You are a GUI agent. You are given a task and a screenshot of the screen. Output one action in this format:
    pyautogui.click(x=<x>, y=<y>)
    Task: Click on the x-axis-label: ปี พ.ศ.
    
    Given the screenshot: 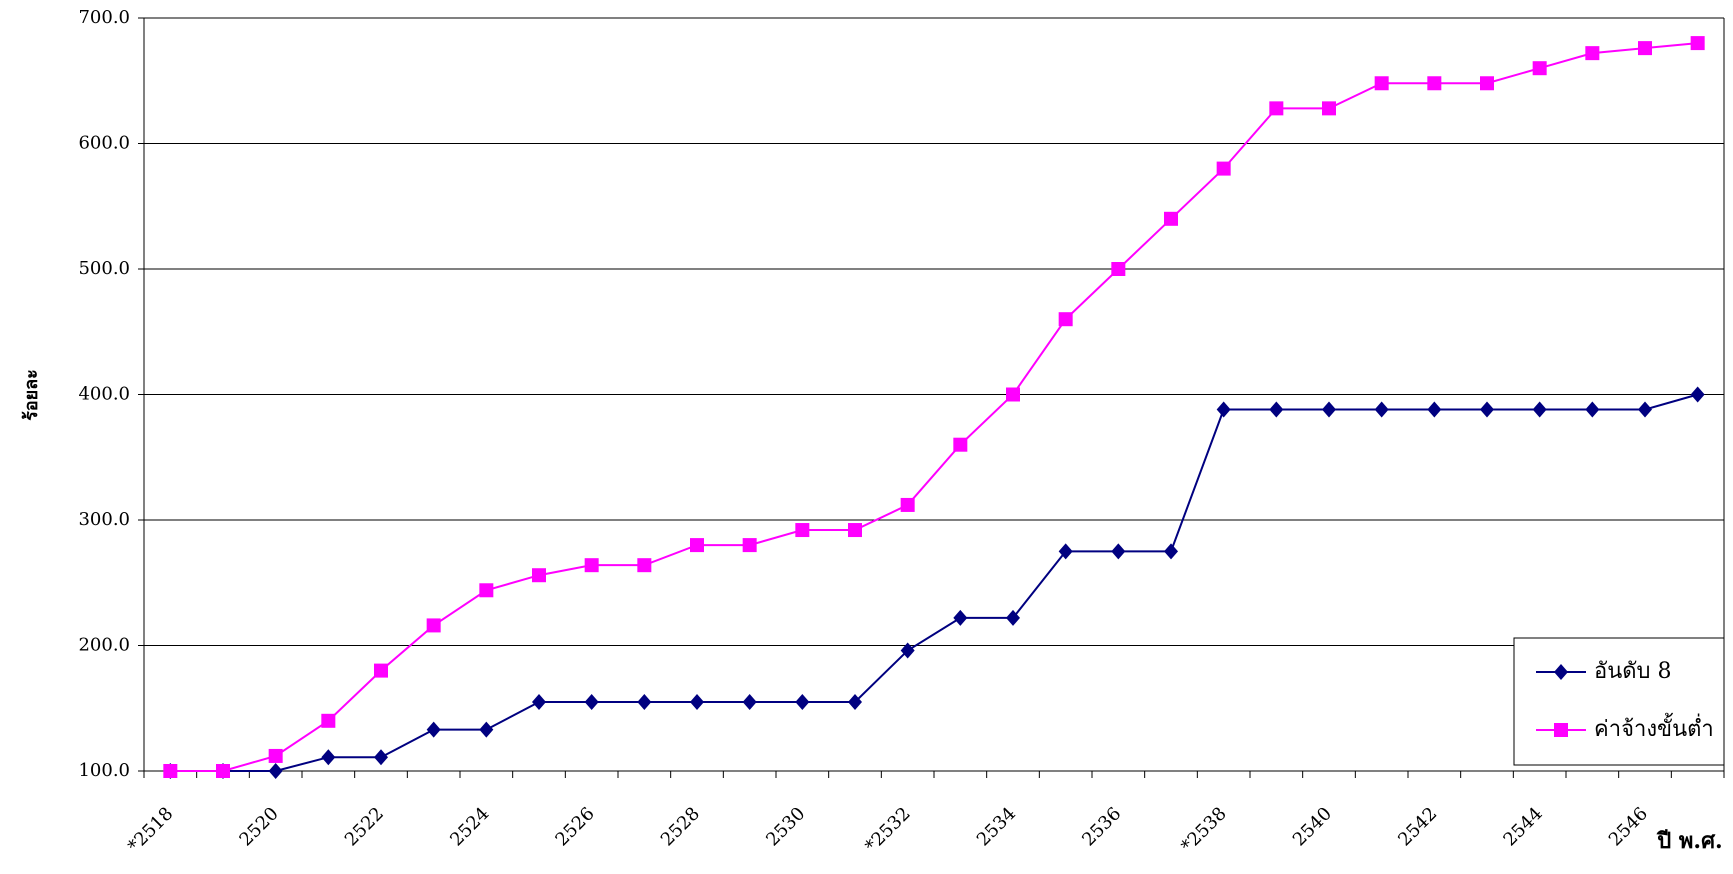 What is the action you would take?
    pyautogui.click(x=1689, y=841)
    